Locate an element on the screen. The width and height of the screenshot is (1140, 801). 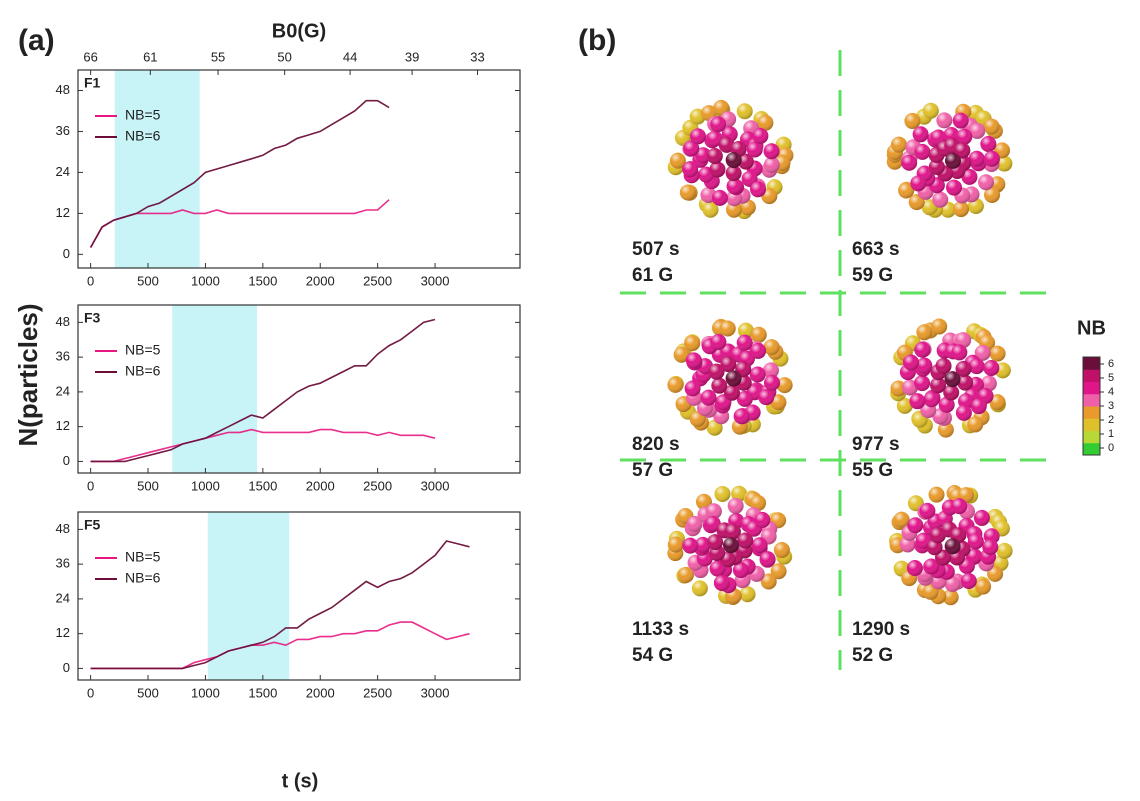
colorbar-tick-label: 0 is located at coordinates (1111, 448).